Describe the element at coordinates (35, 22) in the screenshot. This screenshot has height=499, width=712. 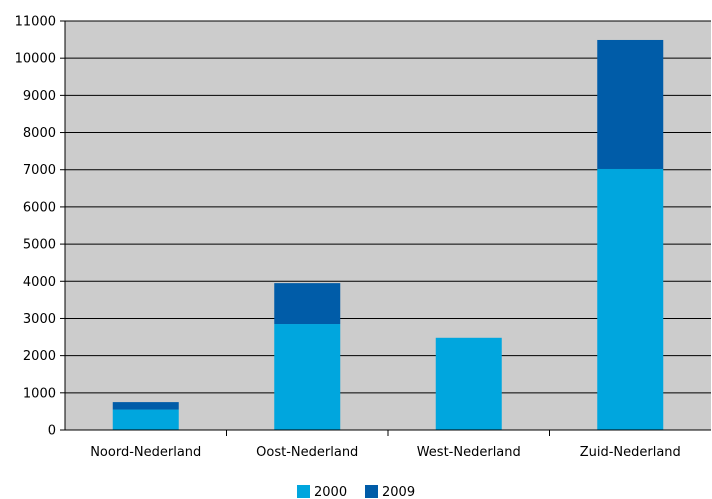
I see `y-tick-label: 11000` at that location.